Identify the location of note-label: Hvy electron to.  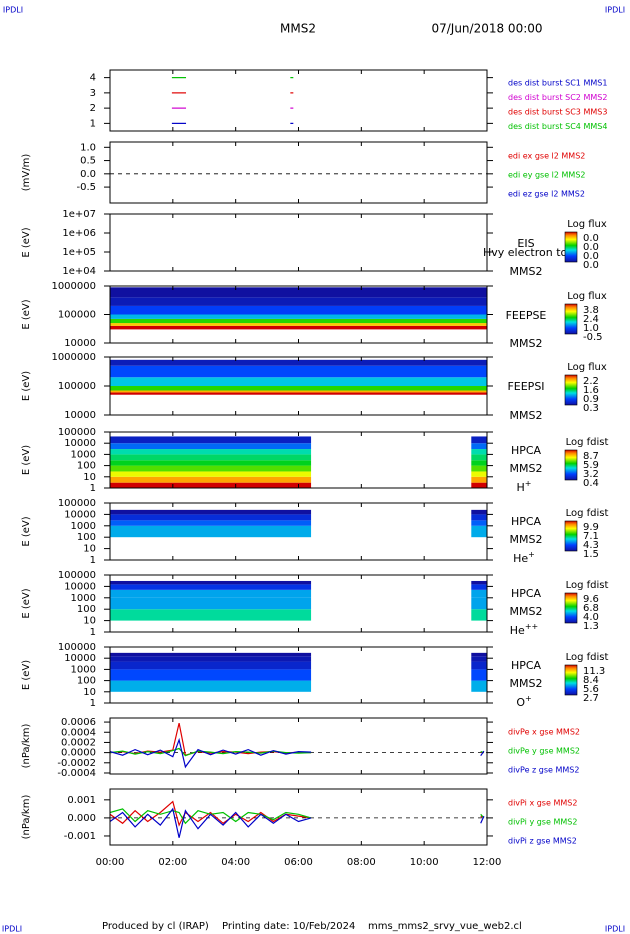
(525, 252).